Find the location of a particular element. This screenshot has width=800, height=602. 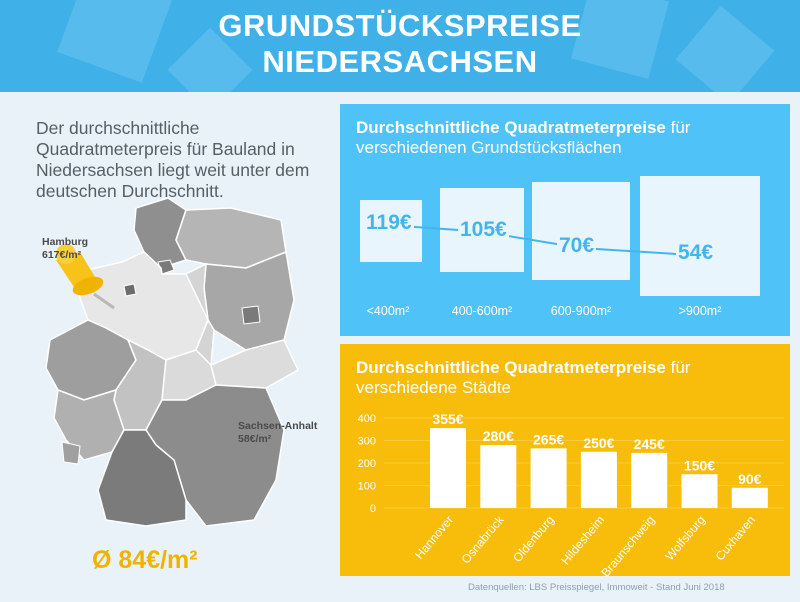

city-category-label: Wolfsburg is located at coordinates (684, 538).